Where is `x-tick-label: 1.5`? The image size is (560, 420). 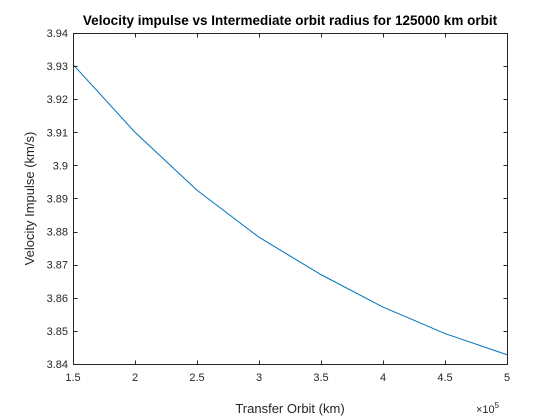
x-tick-label: 1.5 is located at coordinates (72, 378).